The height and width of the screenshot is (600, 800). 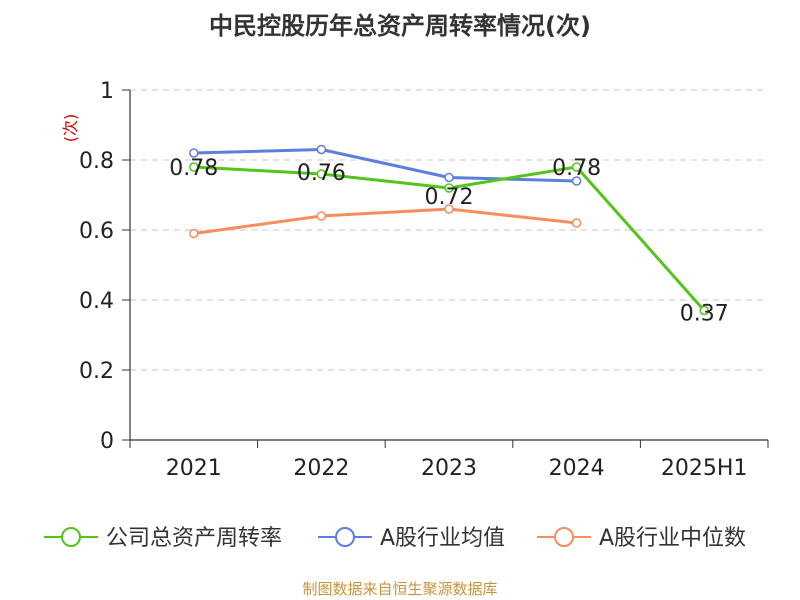 I want to click on legend-label: A股行业均值, so click(x=442, y=538).